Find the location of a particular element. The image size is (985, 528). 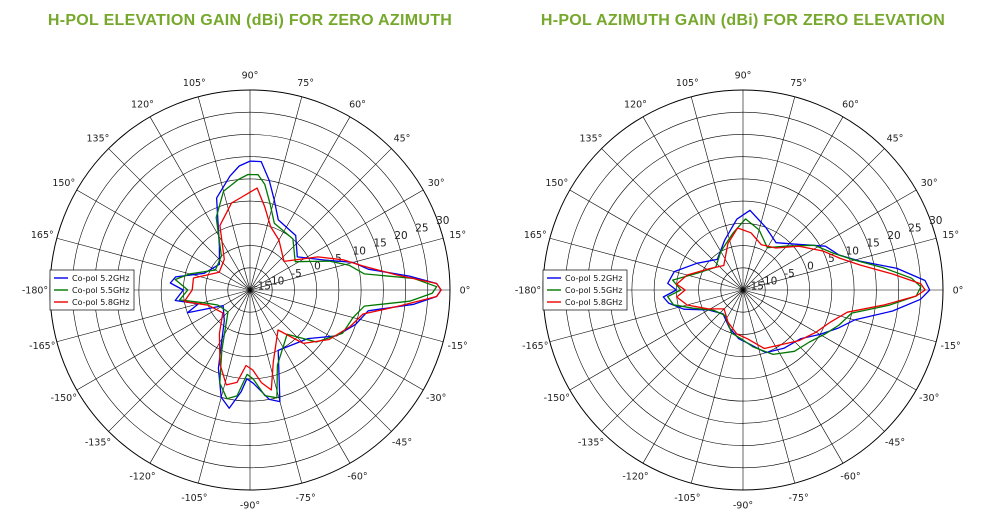

angle-tick-label: -165° is located at coordinates (42, 346).